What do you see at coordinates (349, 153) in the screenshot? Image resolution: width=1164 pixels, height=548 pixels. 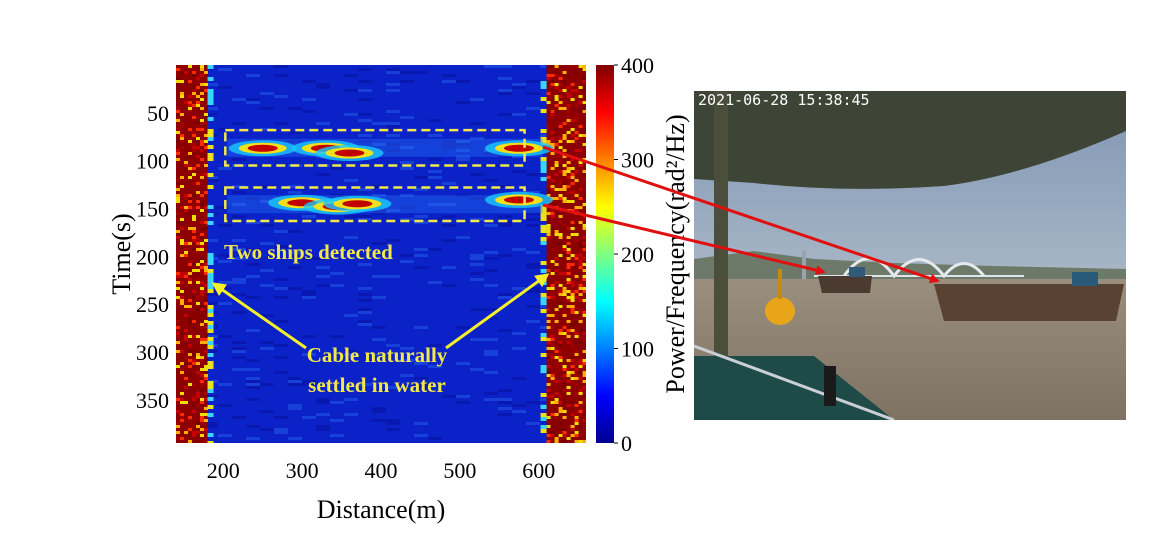 I see `hotspot-core` at bounding box center [349, 153].